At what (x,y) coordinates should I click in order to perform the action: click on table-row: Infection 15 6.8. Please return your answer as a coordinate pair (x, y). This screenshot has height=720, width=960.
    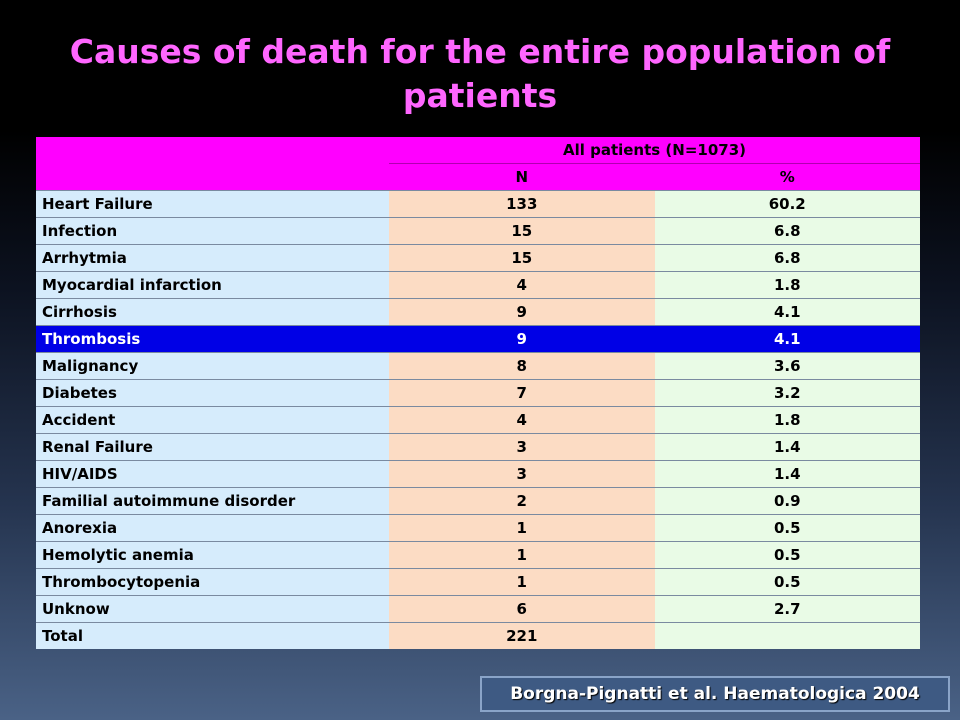
    Looking at the image, I should click on (478, 231).